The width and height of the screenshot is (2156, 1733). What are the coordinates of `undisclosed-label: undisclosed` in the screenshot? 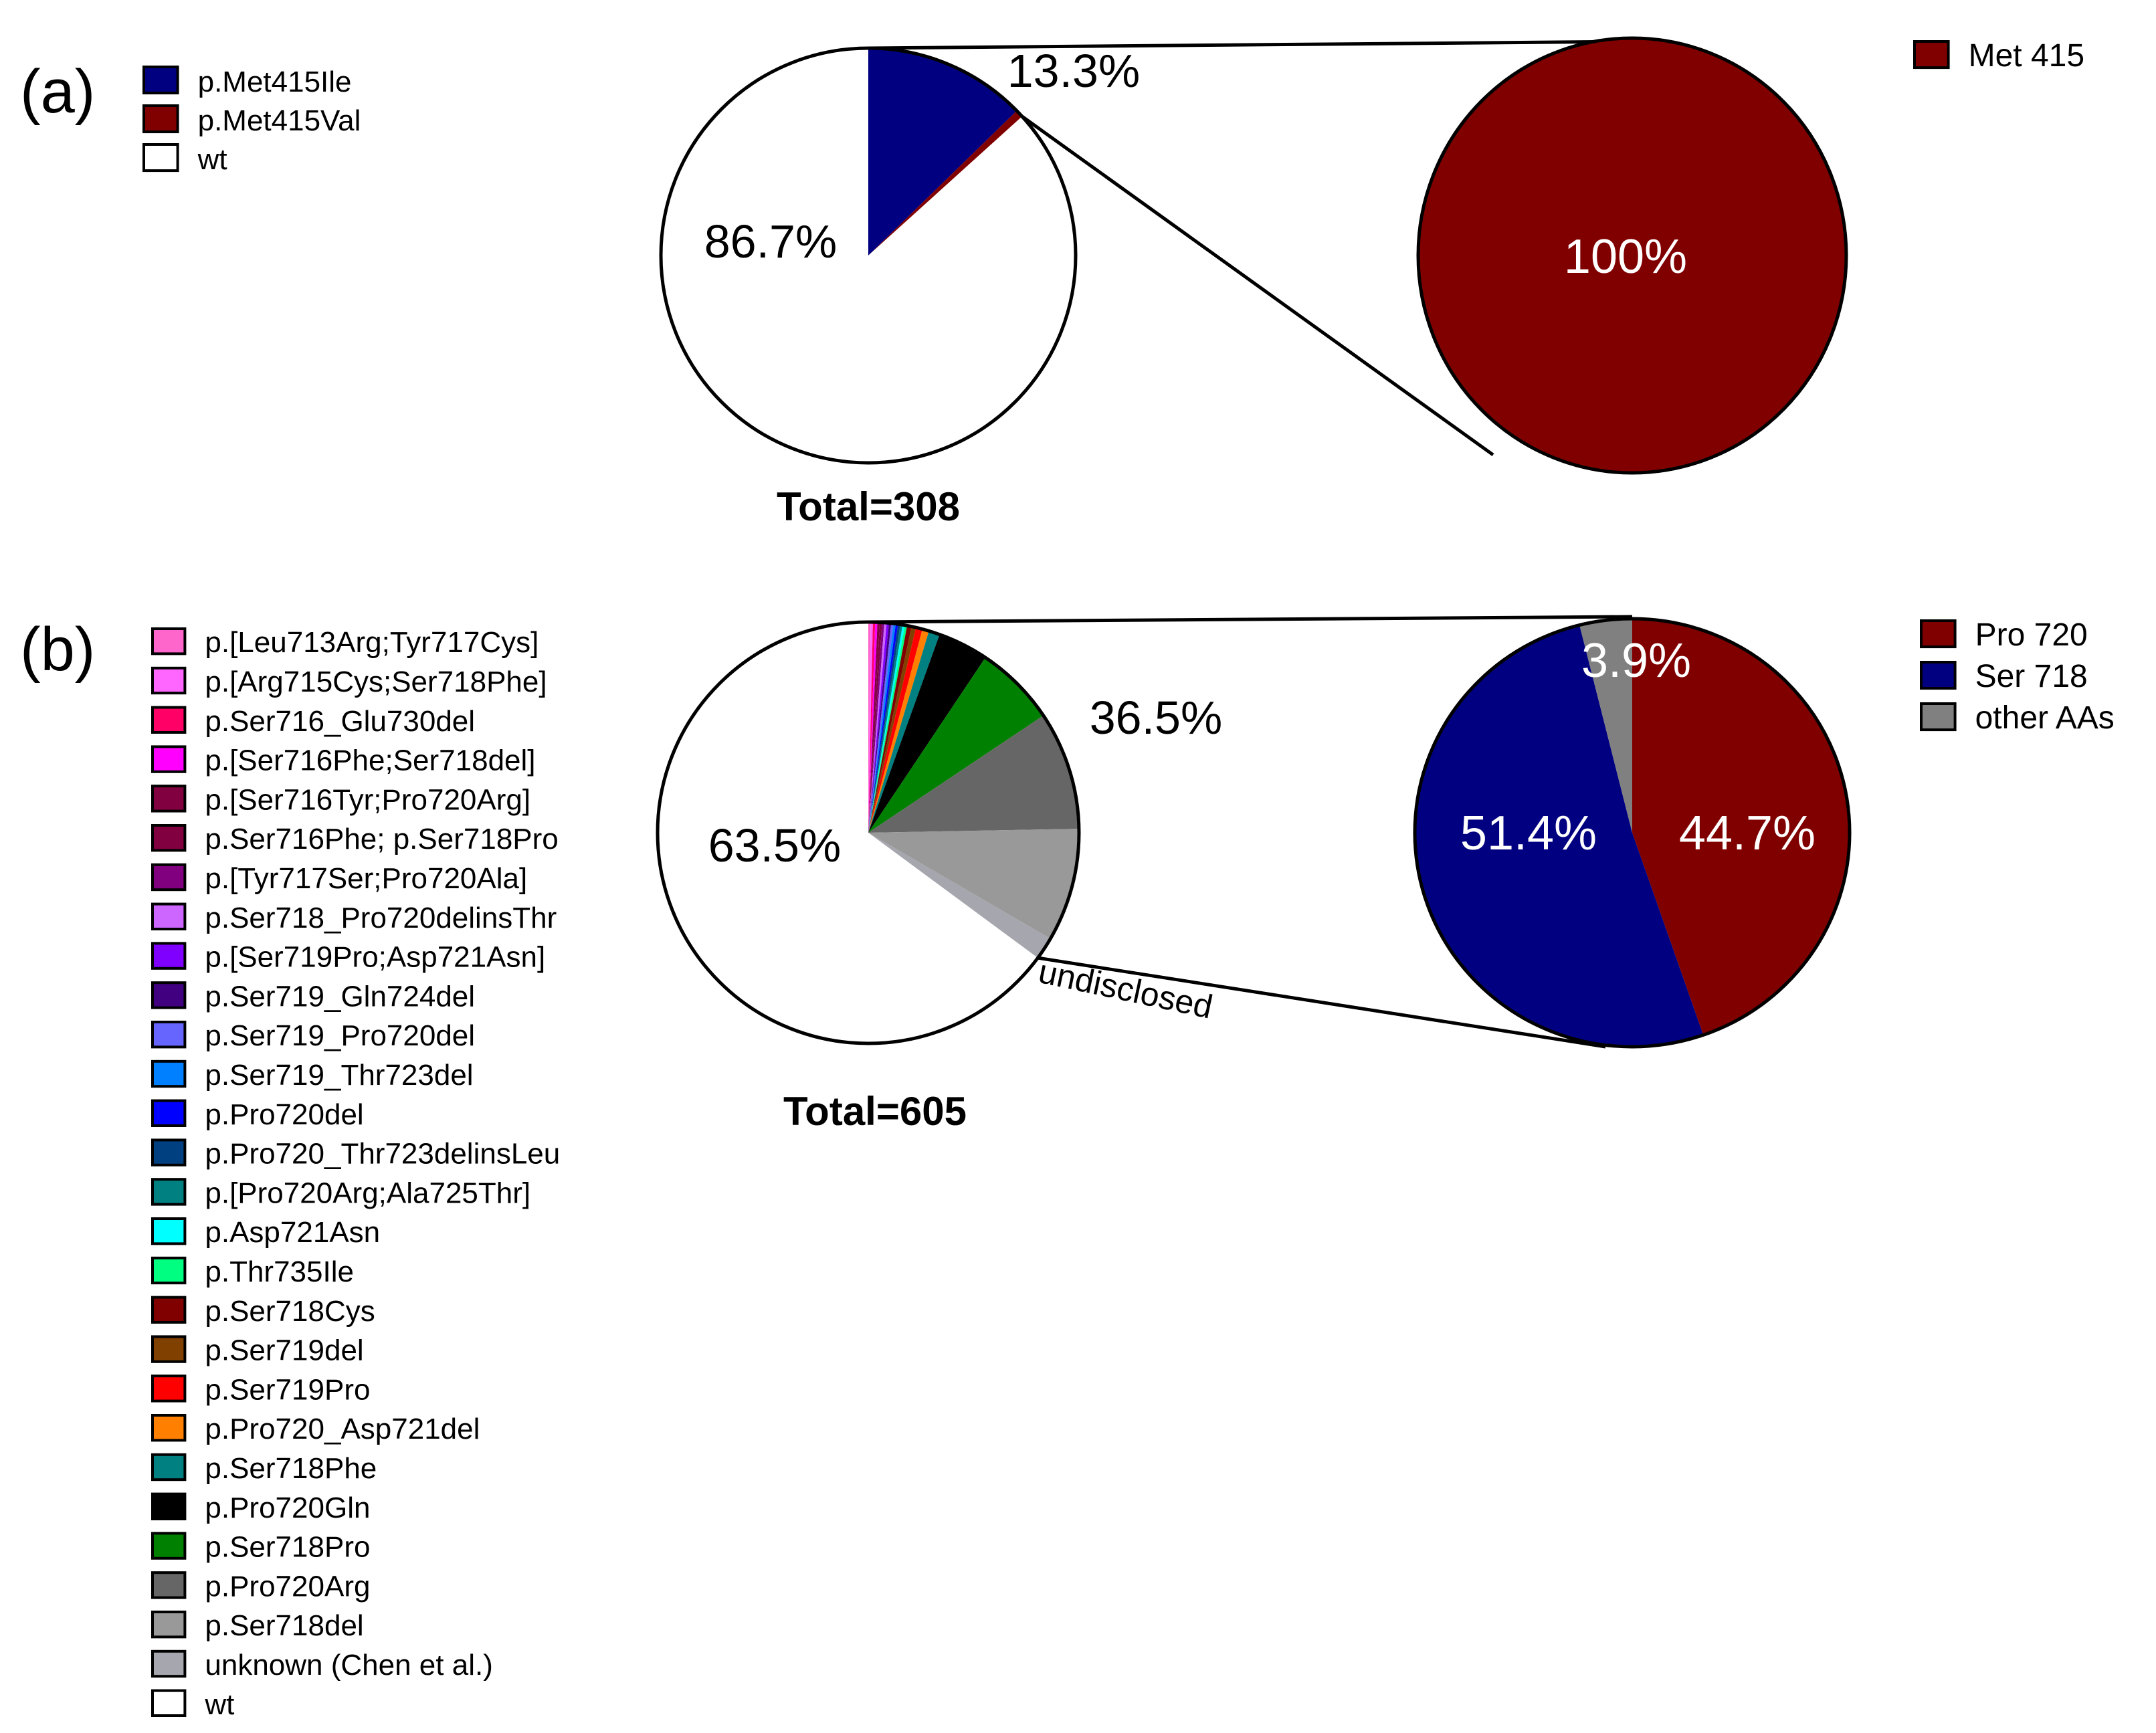 It's located at (1126, 989).